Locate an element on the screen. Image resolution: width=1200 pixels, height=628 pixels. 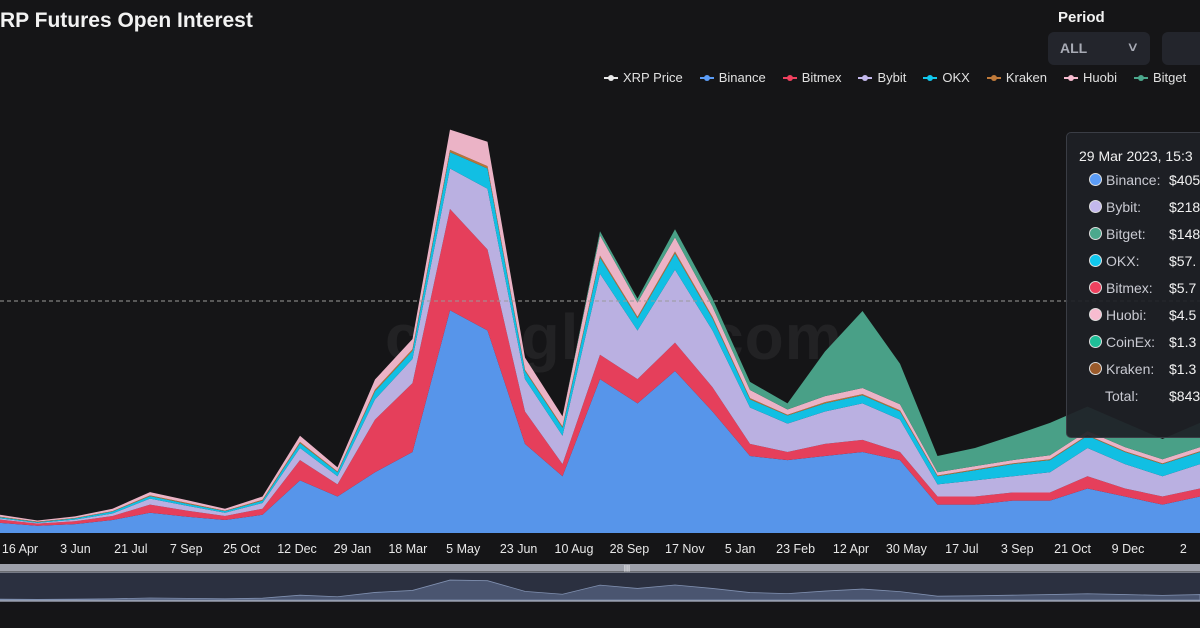
legend-label: Binance is located at coordinates (742, 77).